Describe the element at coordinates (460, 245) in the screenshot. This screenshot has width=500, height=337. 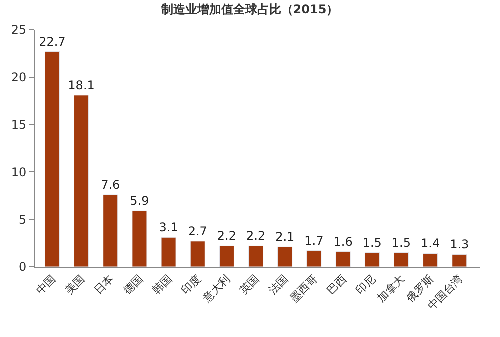
I see `data-label: 1.3` at that location.